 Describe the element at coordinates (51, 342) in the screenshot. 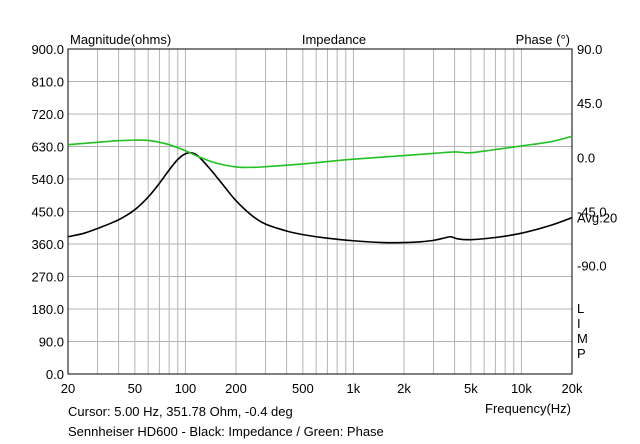

I see `y-left-tick-label: 90.0` at that location.